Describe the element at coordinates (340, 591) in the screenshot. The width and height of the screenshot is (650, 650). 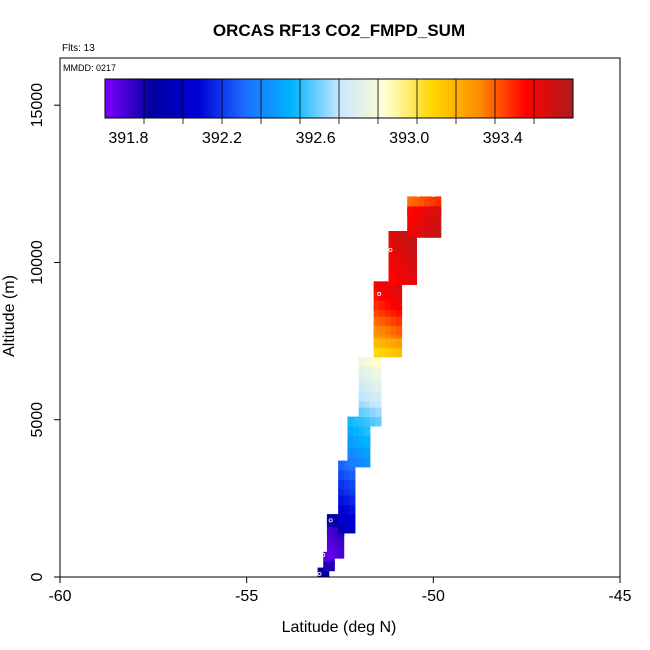
I see `x-axis: -60 -55 -50 -45` at that location.